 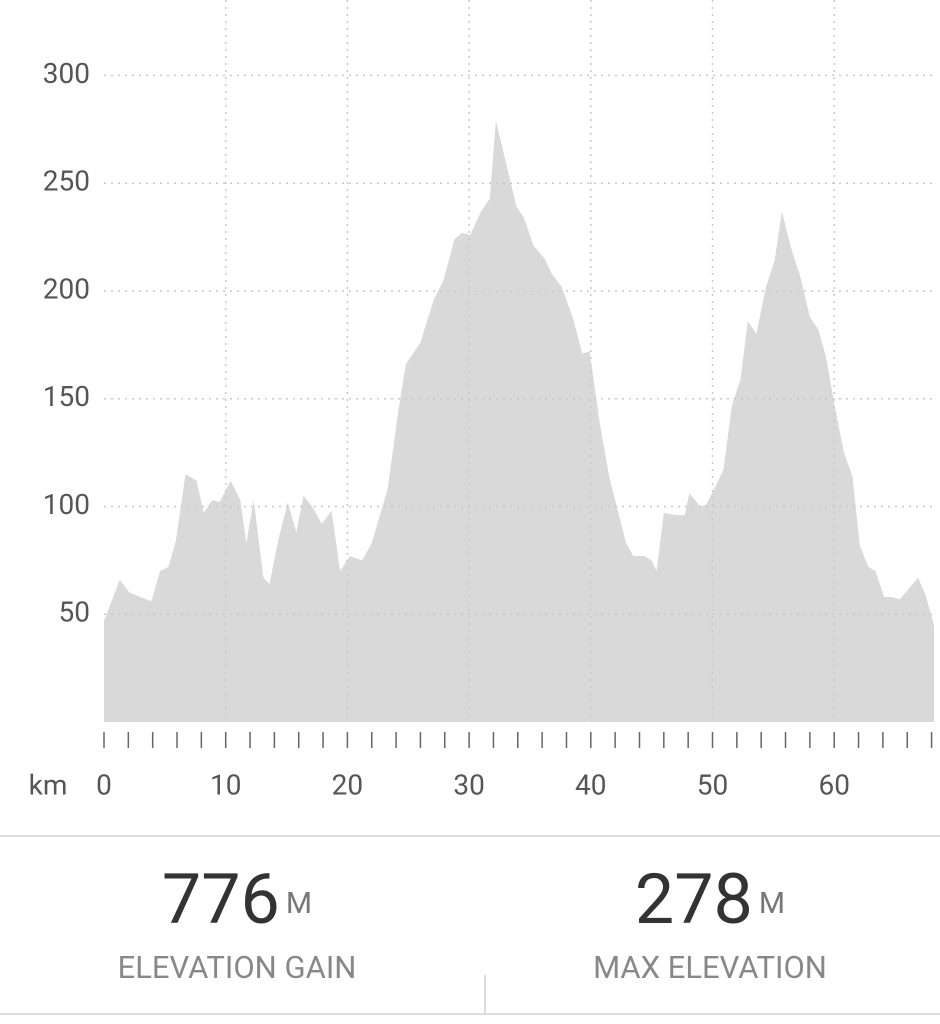 What do you see at coordinates (104, 784) in the screenshot?
I see `x-tick-label: 0` at bounding box center [104, 784].